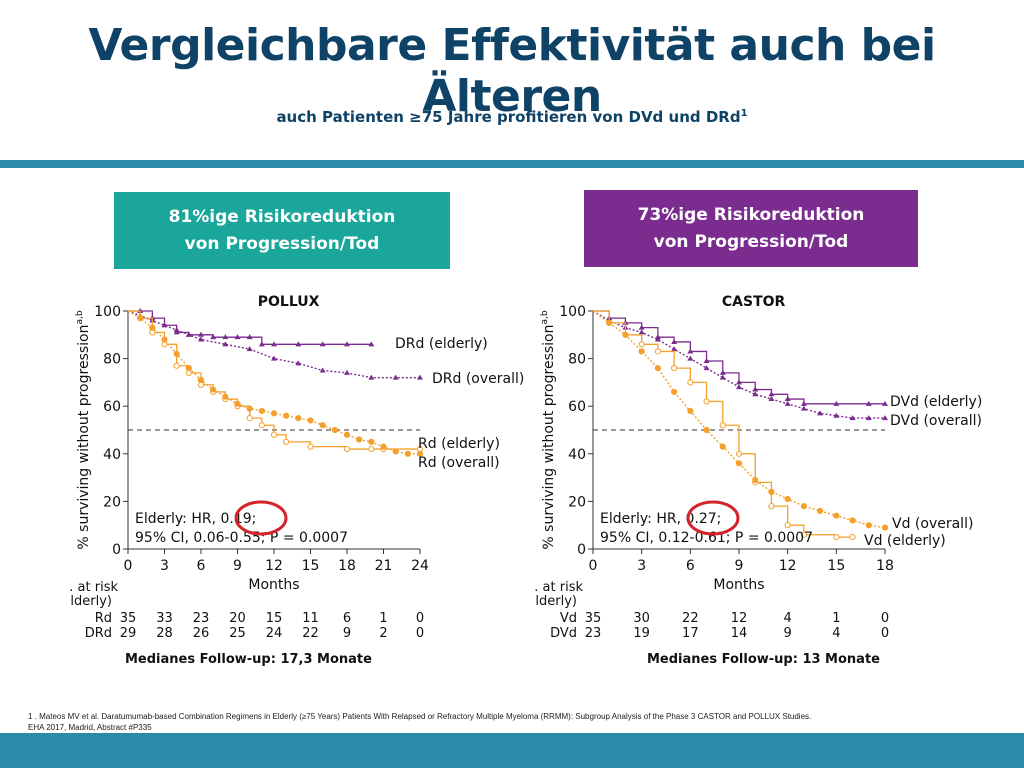 The width and height of the screenshot is (1024, 768). What do you see at coordinates (112, 407) in the screenshot?
I see `y-tick-label: 60` at bounding box center [112, 407].